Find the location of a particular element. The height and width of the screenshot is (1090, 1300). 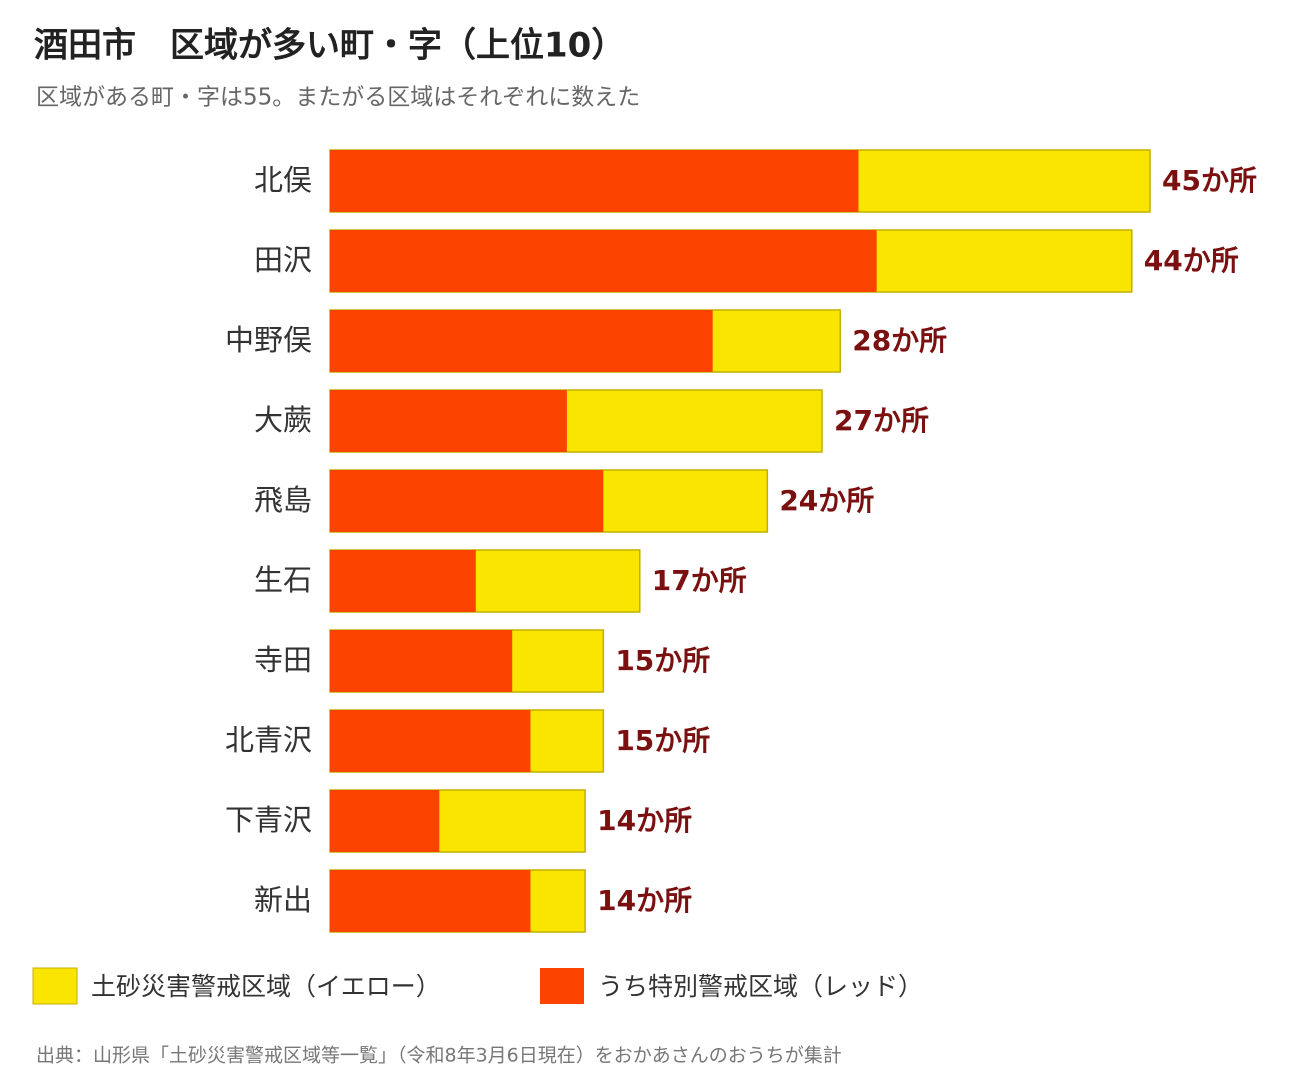

category-label: 下青沢 is located at coordinates (268, 820).